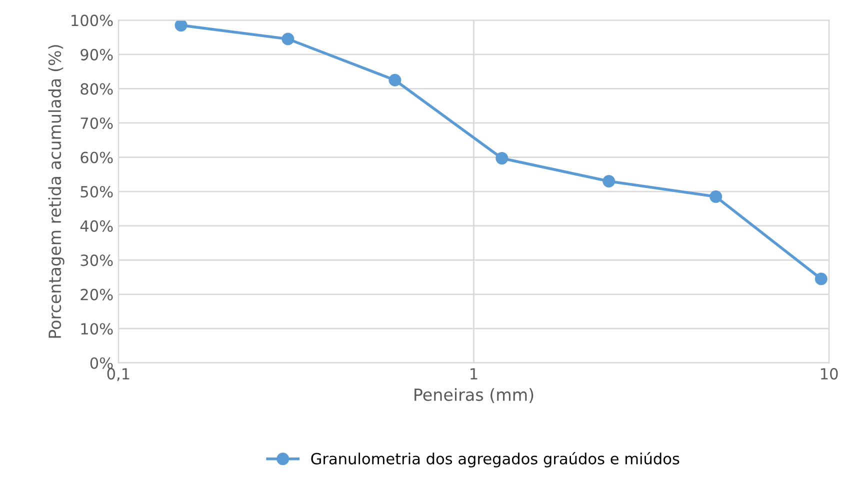  I want to click on x-axis-title: Peneiras (mm), so click(474, 395).